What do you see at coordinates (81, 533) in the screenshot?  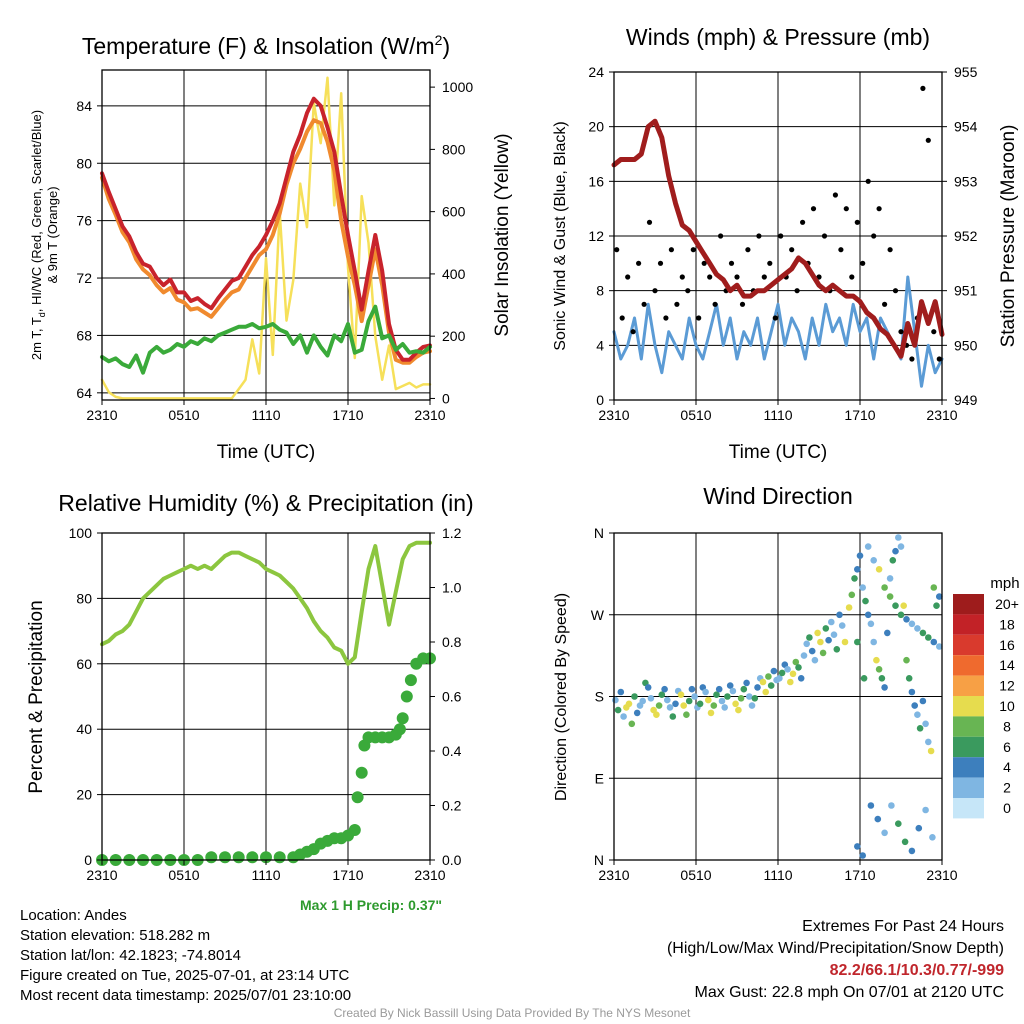 I see `y-tick-label: 100` at bounding box center [81, 533].